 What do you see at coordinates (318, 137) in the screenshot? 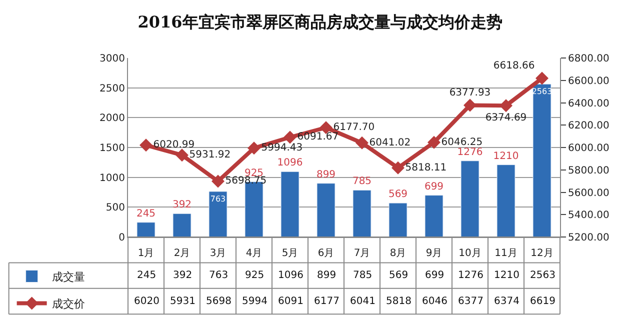
I see `data-label: 6091.67` at bounding box center [318, 137].